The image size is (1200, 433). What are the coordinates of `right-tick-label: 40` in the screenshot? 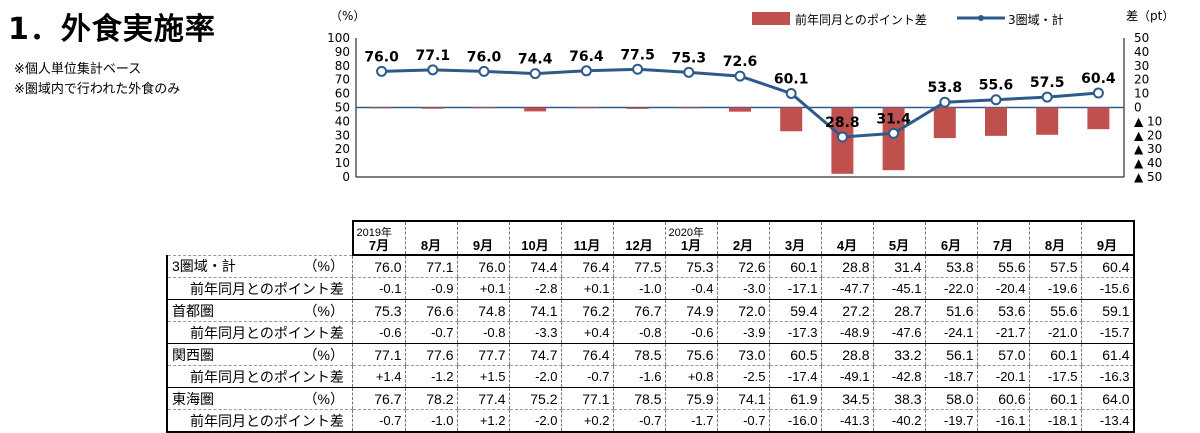 It's located at (1141, 52).